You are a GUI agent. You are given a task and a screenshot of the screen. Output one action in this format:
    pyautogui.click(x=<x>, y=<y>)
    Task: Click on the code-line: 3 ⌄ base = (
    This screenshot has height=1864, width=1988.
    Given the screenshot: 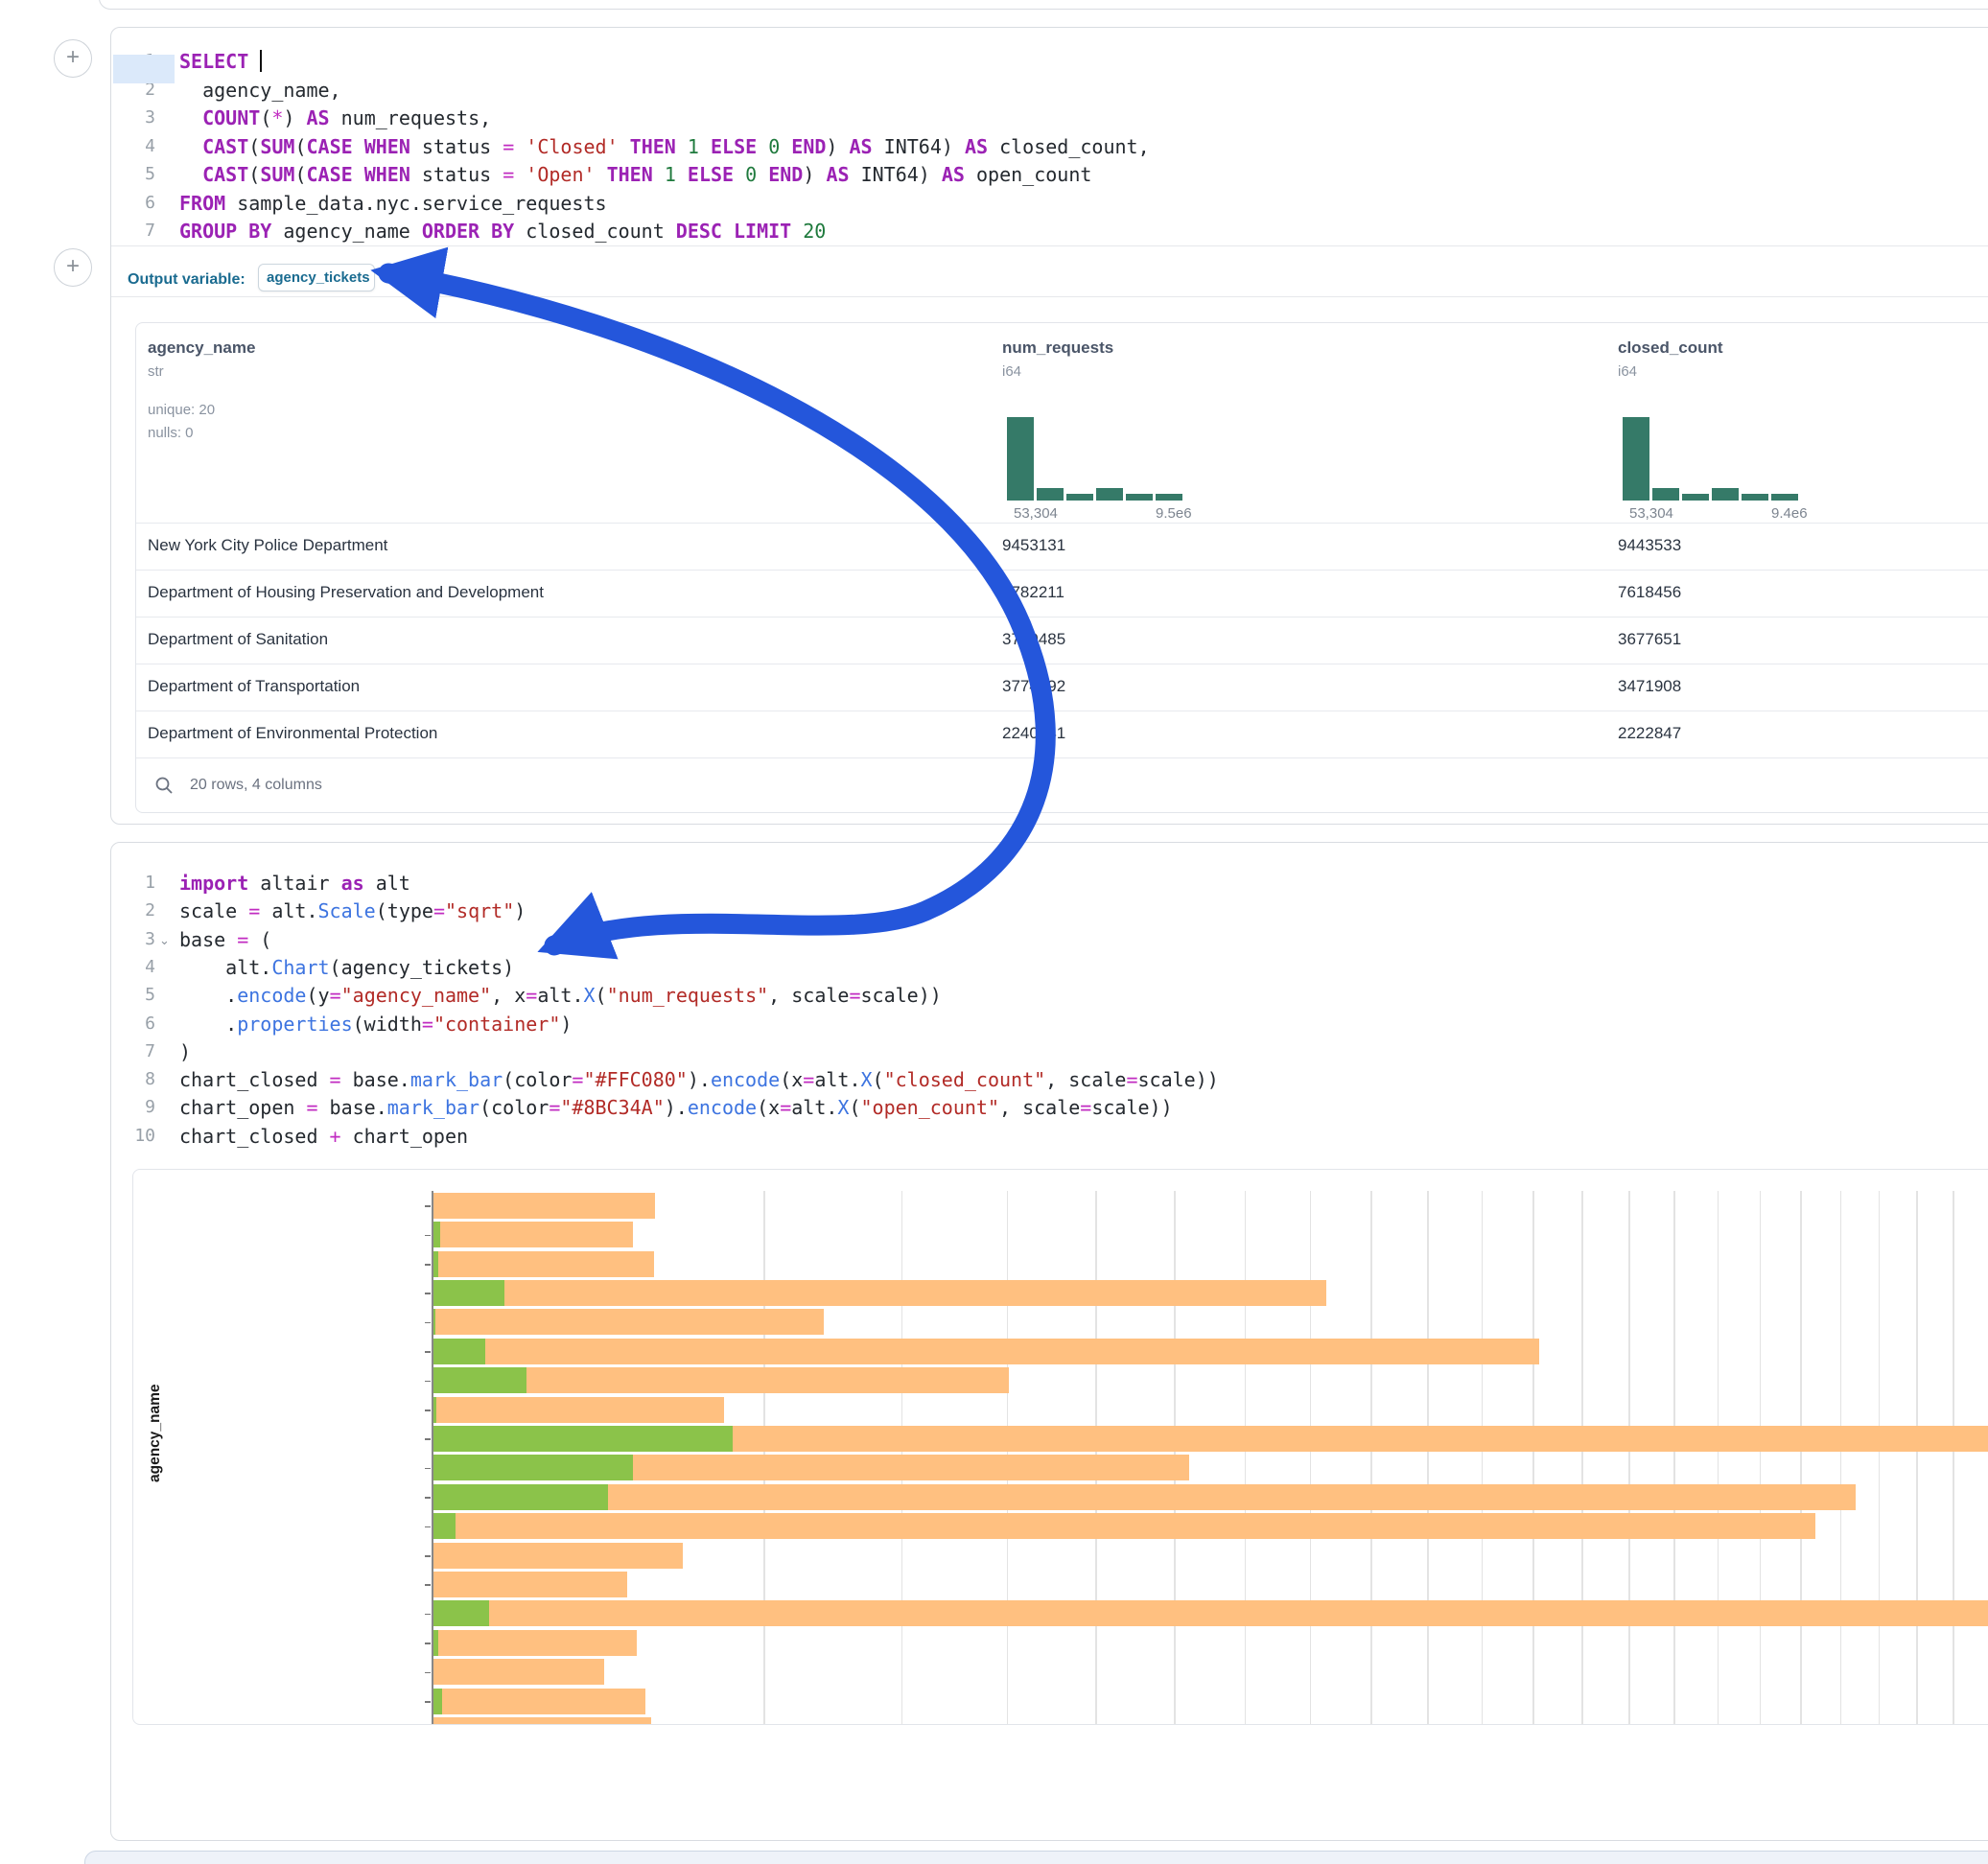 What is the action you would take?
    pyautogui.click(x=1049, y=939)
    